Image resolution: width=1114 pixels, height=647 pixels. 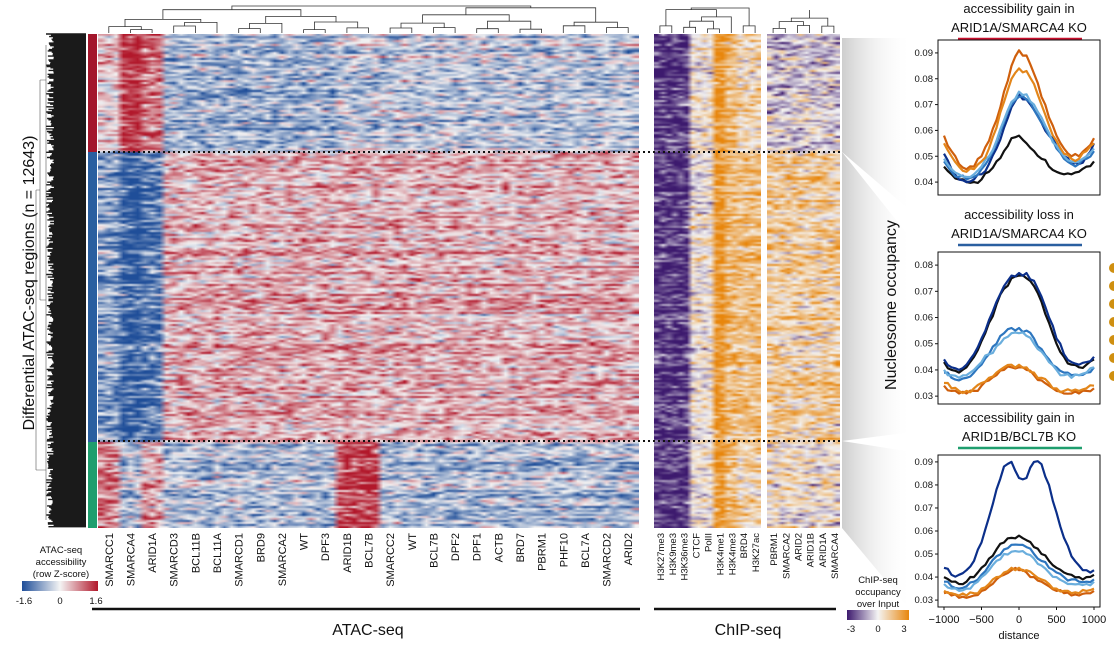 What do you see at coordinates (1019, 636) in the screenshot?
I see `x-axis-label: distance` at bounding box center [1019, 636].